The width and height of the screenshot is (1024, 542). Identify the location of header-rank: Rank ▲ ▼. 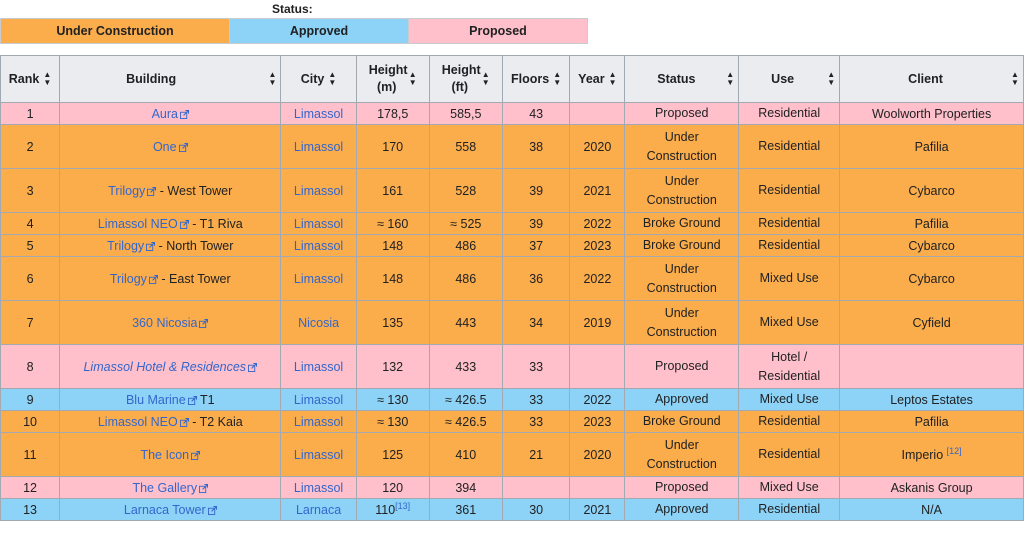
(30, 79).